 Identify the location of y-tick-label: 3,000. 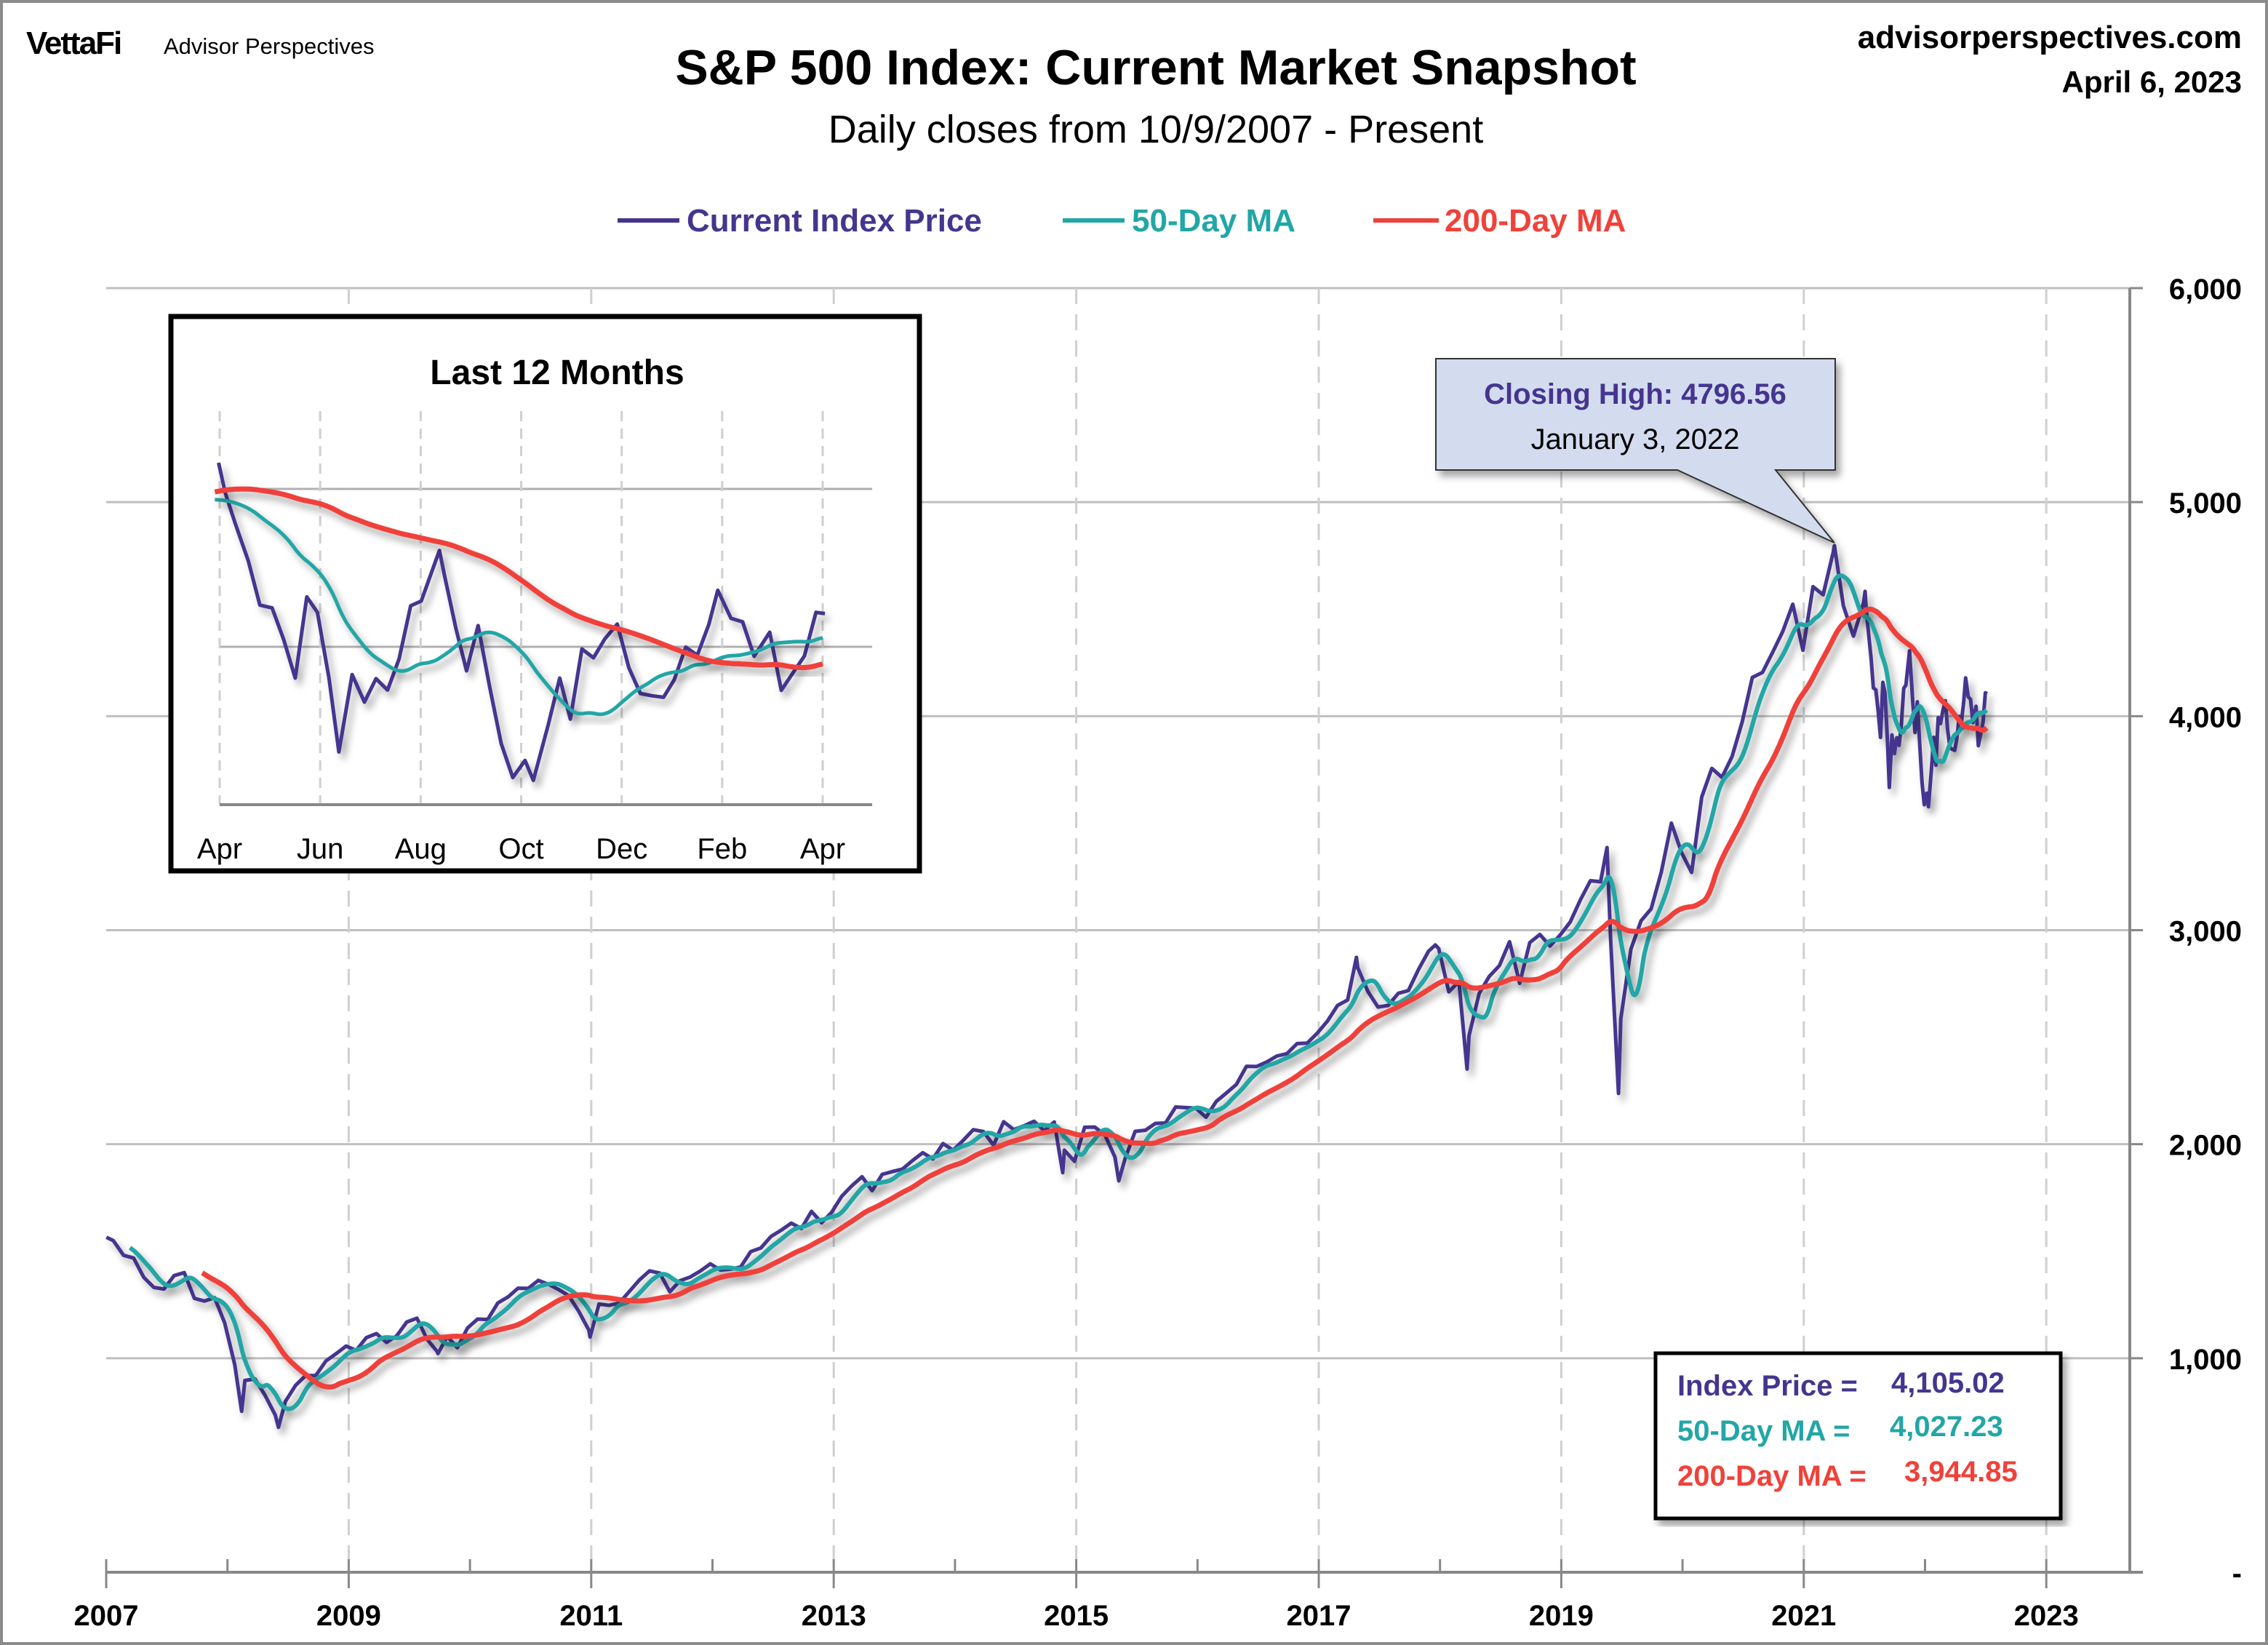
(2205, 932).